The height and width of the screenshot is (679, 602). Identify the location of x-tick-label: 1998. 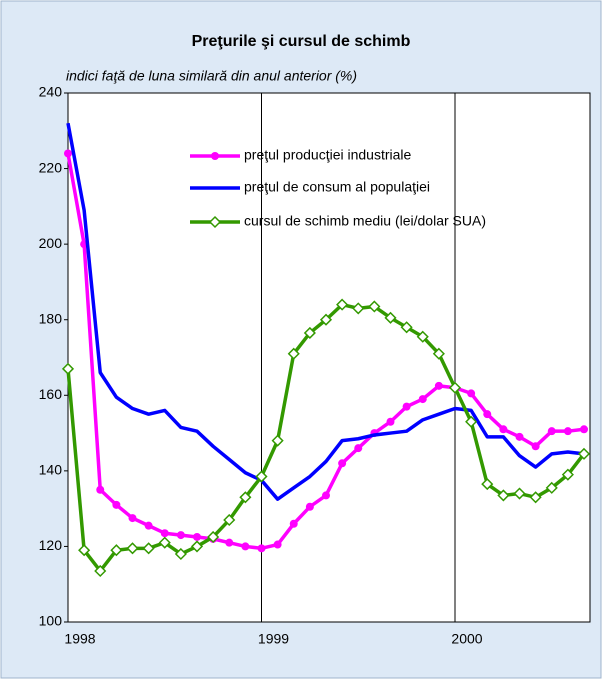
(79, 639).